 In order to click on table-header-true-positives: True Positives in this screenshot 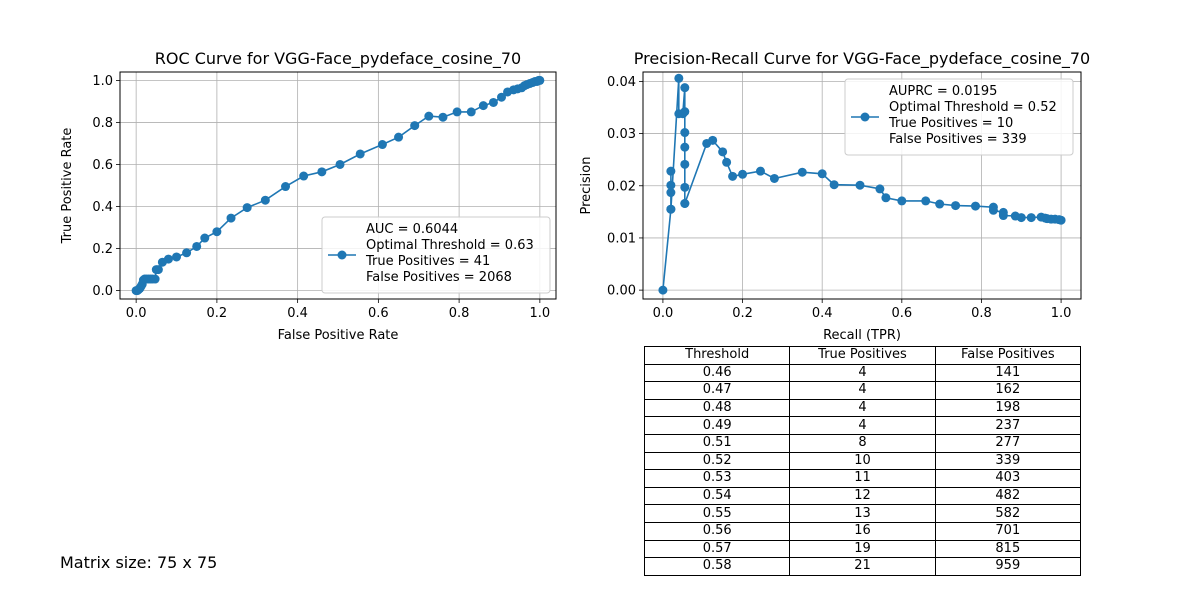, I will do `click(862, 355)`.